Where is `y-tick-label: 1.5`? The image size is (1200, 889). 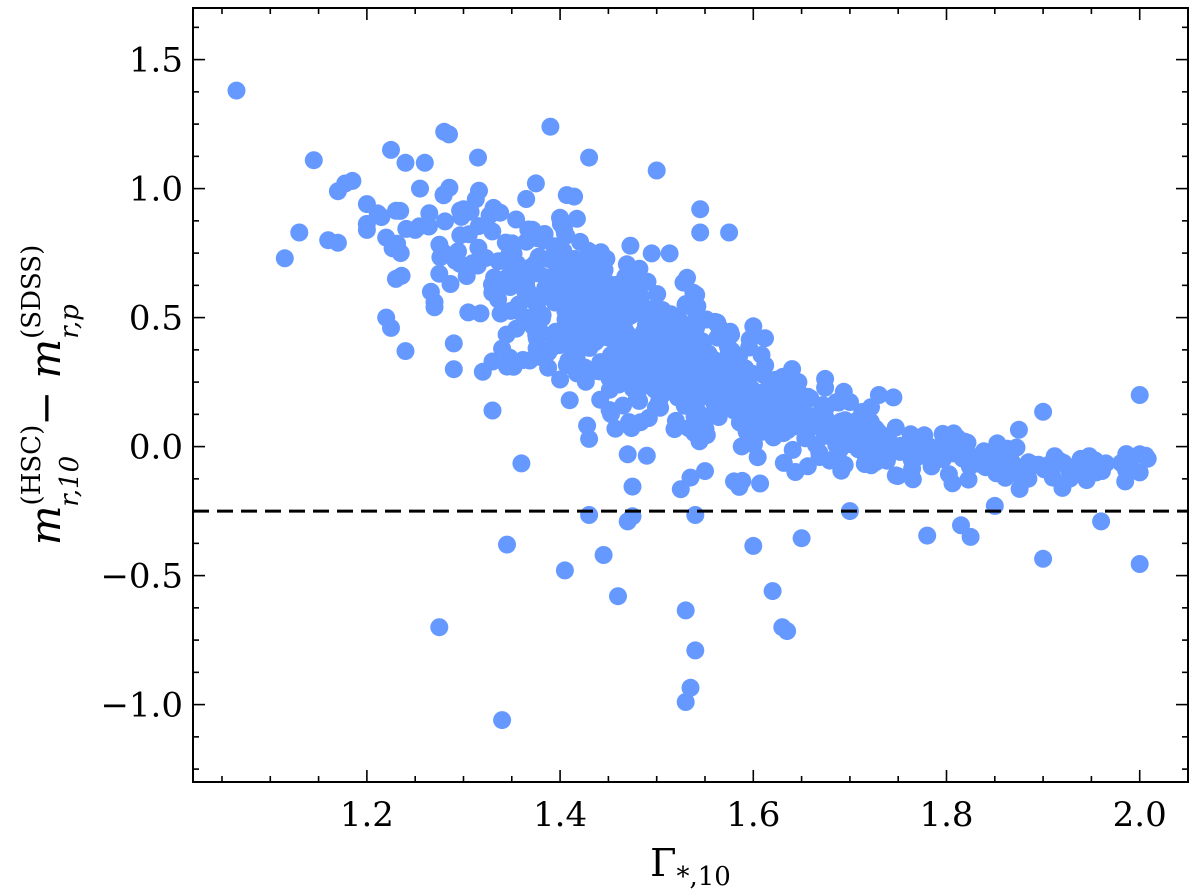 y-tick-label: 1.5 is located at coordinates (156, 61).